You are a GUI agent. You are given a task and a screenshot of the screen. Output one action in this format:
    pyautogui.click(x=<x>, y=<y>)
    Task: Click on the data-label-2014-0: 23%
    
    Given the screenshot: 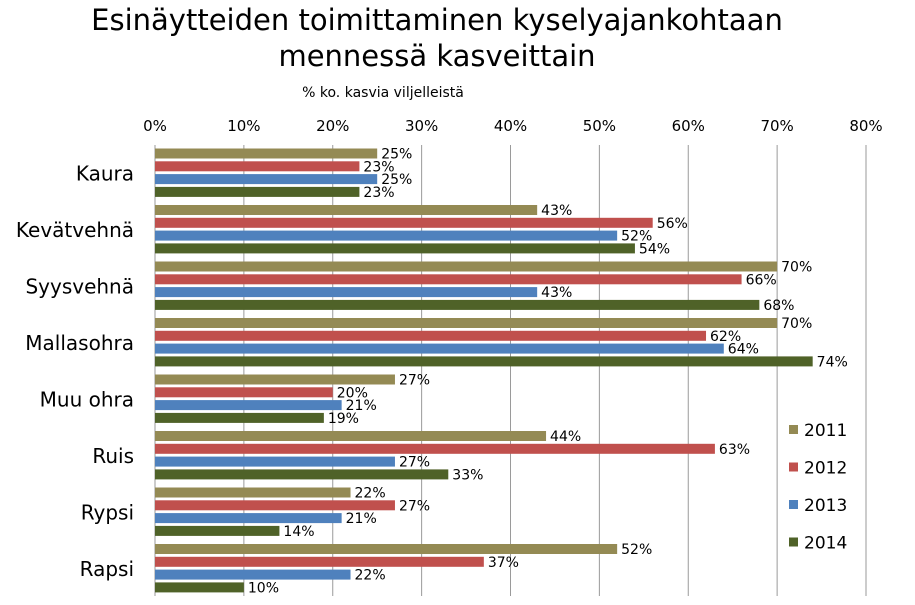 What is the action you would take?
    pyautogui.click(x=378, y=193)
    